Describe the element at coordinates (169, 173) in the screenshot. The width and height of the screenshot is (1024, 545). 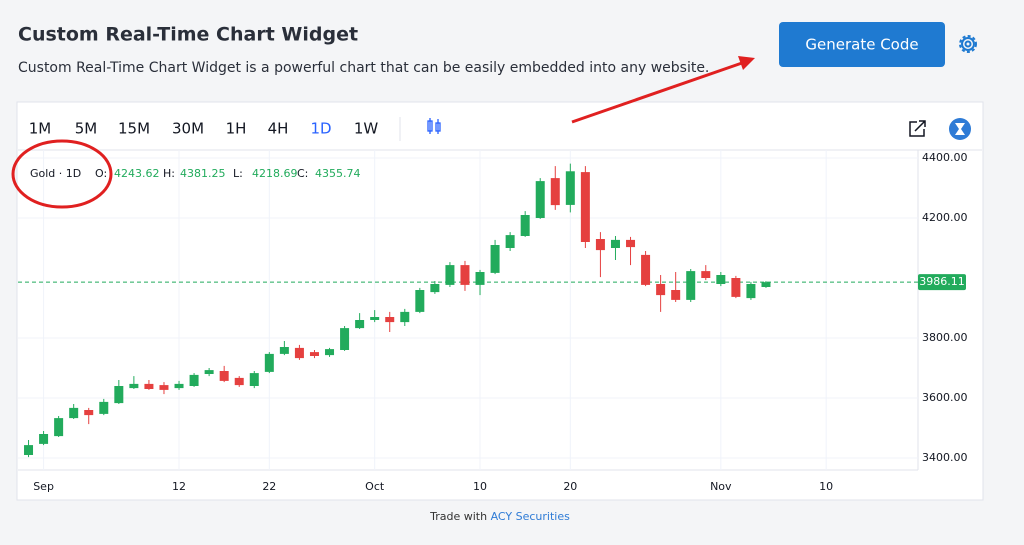
I see `ohlc-key: H:` at that location.